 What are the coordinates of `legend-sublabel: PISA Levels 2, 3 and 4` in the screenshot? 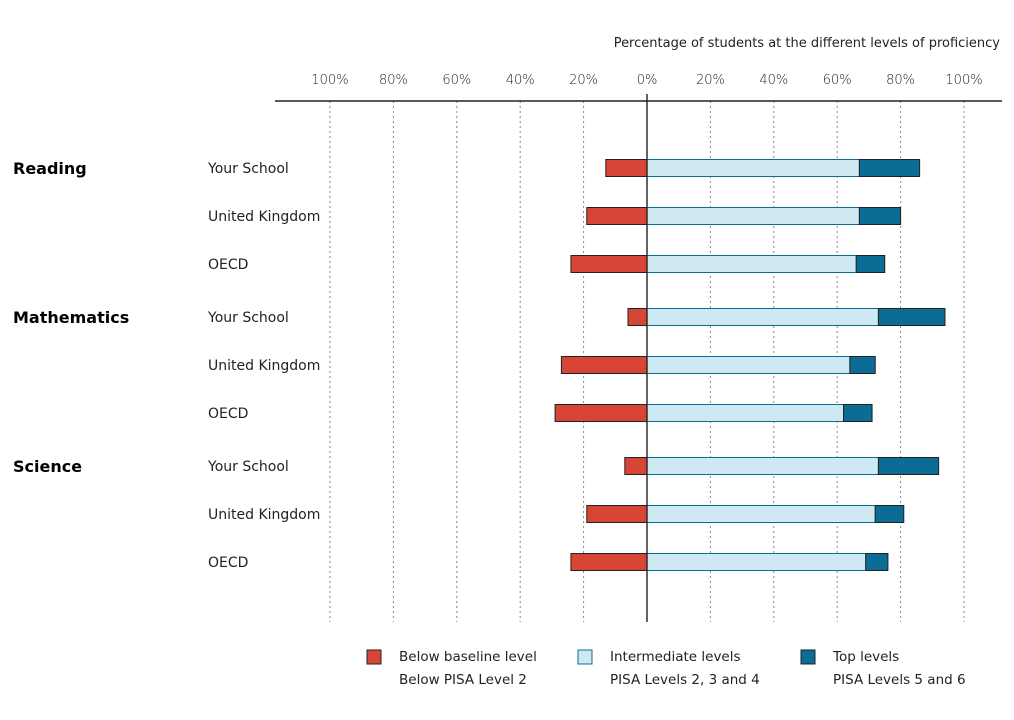 It's located at (685, 680).